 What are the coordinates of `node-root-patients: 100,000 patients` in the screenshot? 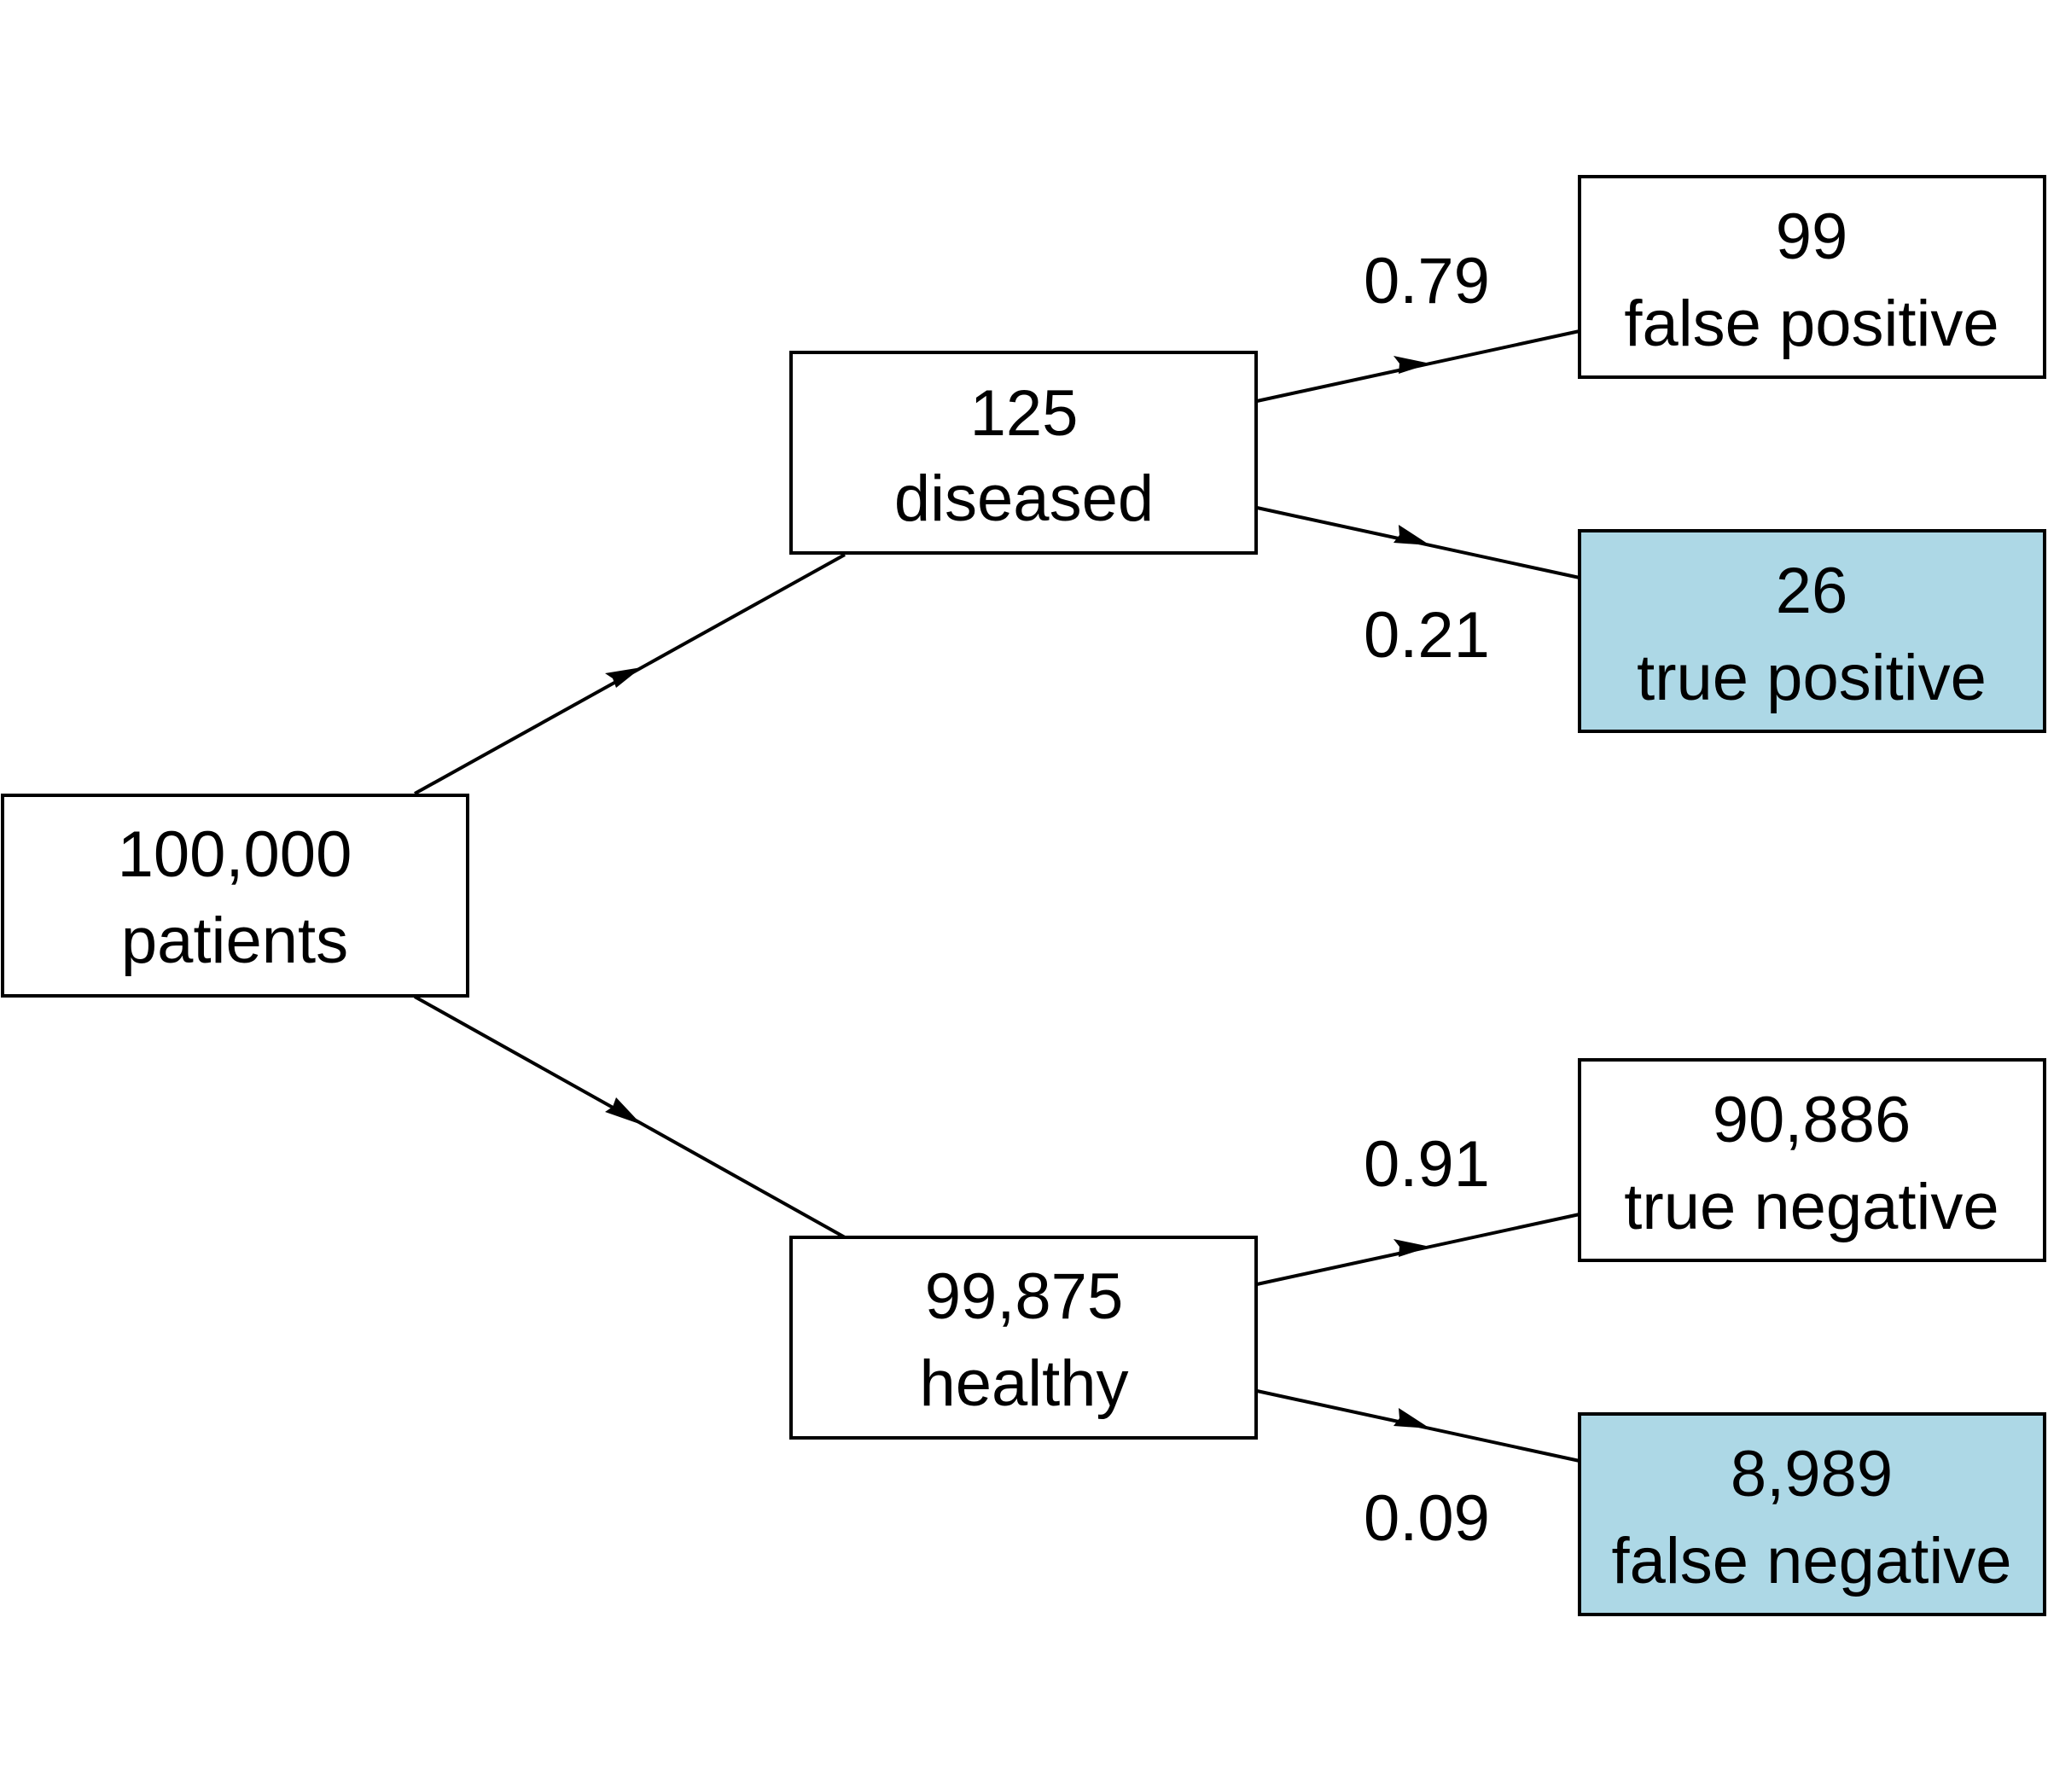 It's located at (235, 896).